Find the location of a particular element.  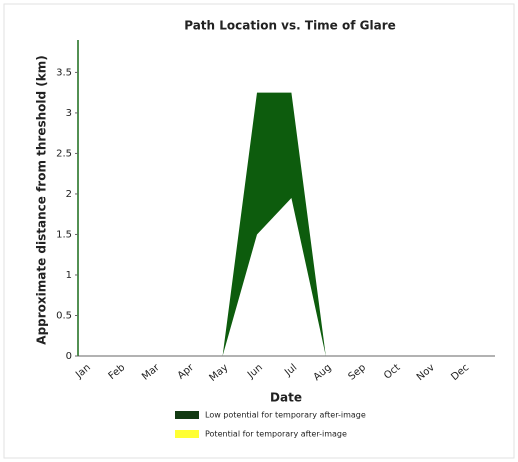

y-tick-label: 1 is located at coordinates (69, 275).